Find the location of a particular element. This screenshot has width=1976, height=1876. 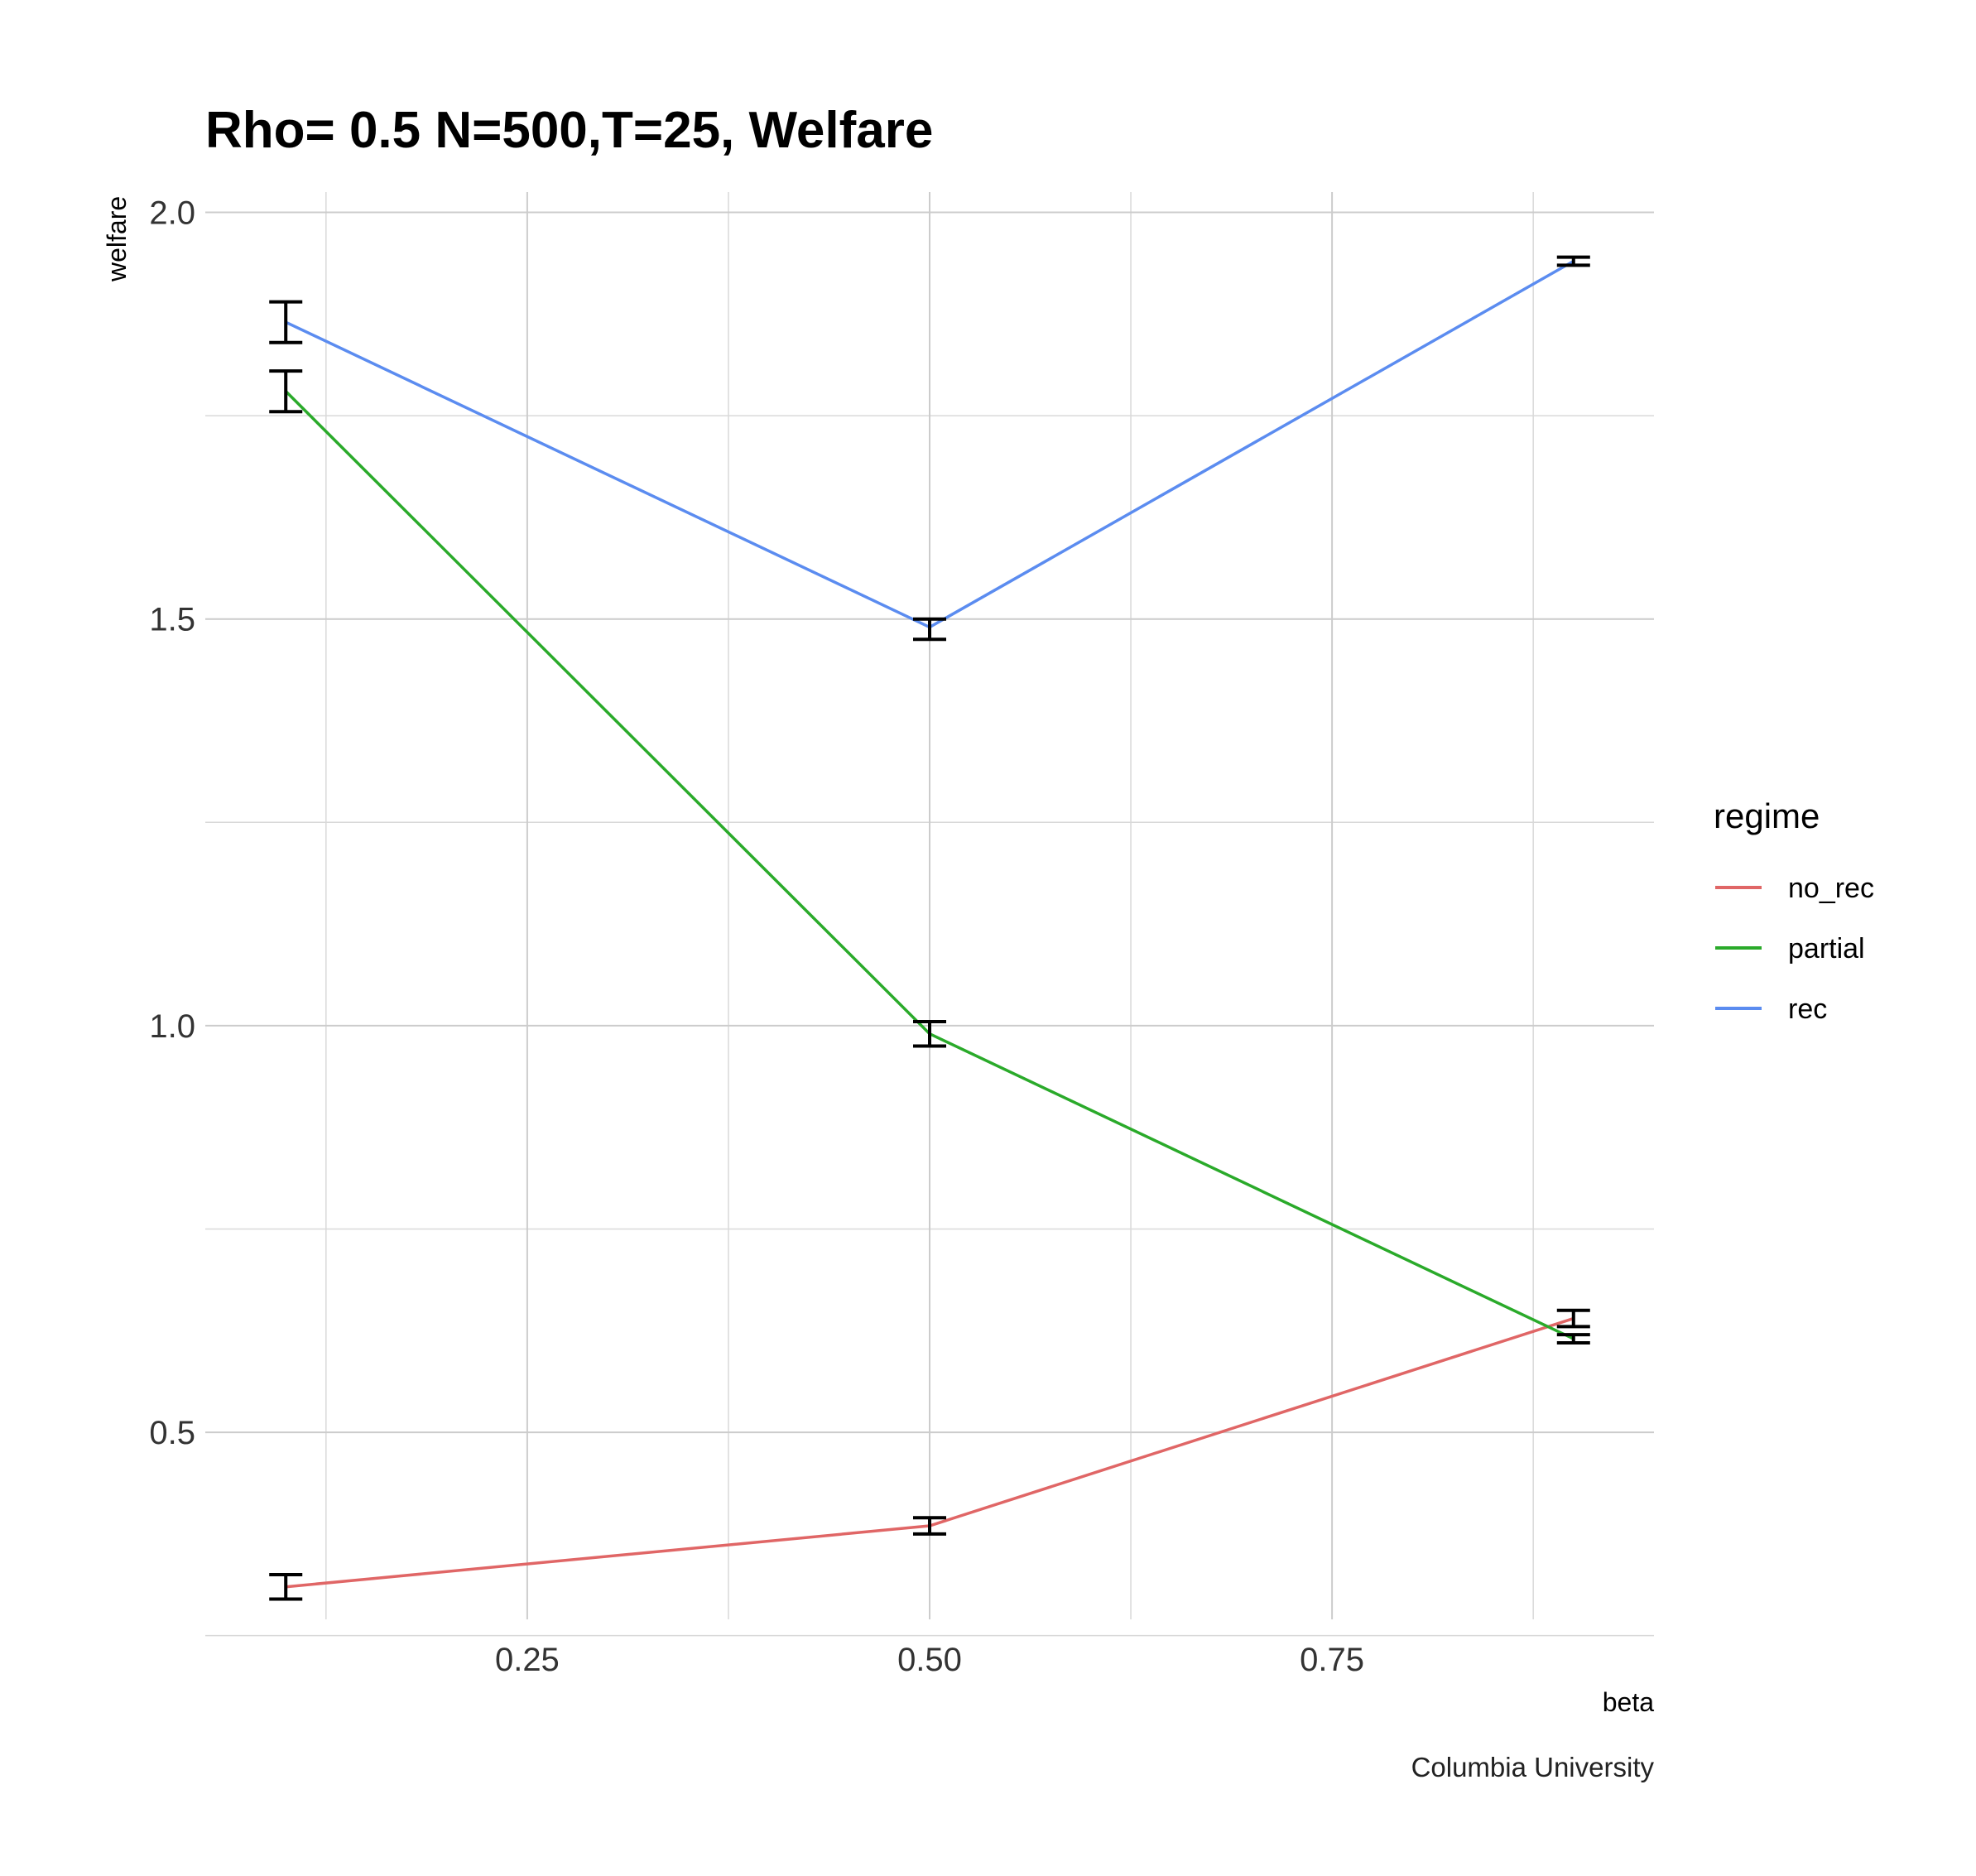

x-axis-title: beta is located at coordinates (1628, 1702).